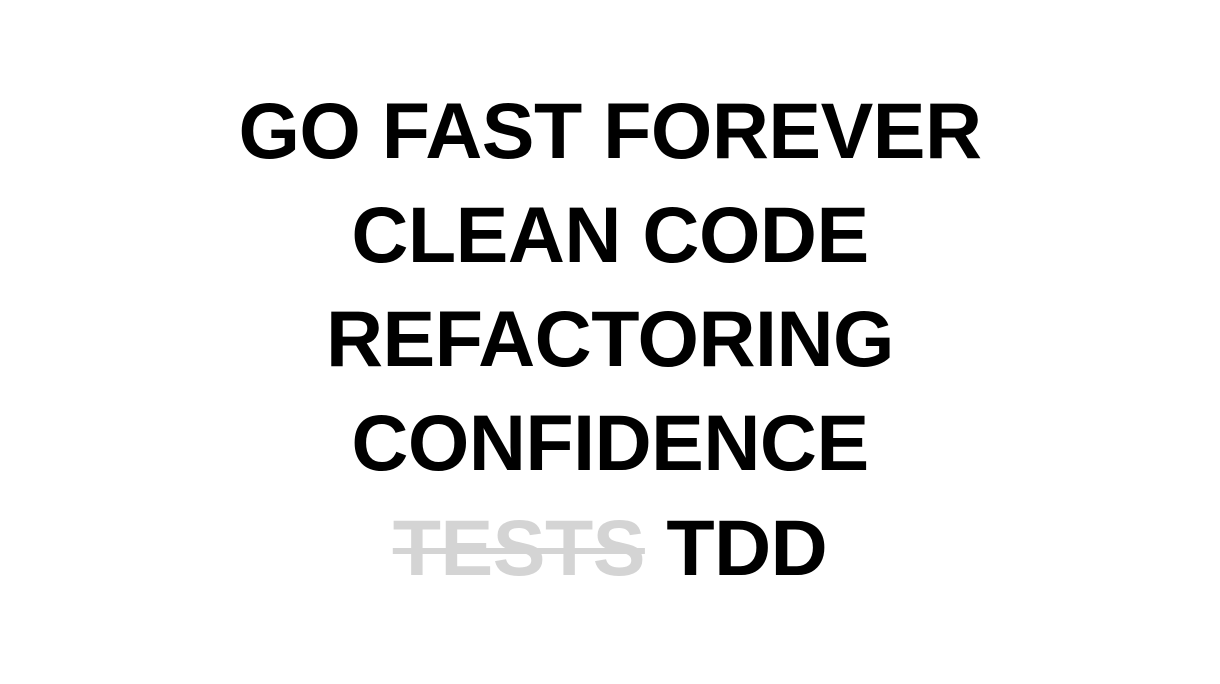 The width and height of the screenshot is (1220, 684). Describe the element at coordinates (747, 547) in the screenshot. I see `replacement-word-tdd: TDD` at that location.